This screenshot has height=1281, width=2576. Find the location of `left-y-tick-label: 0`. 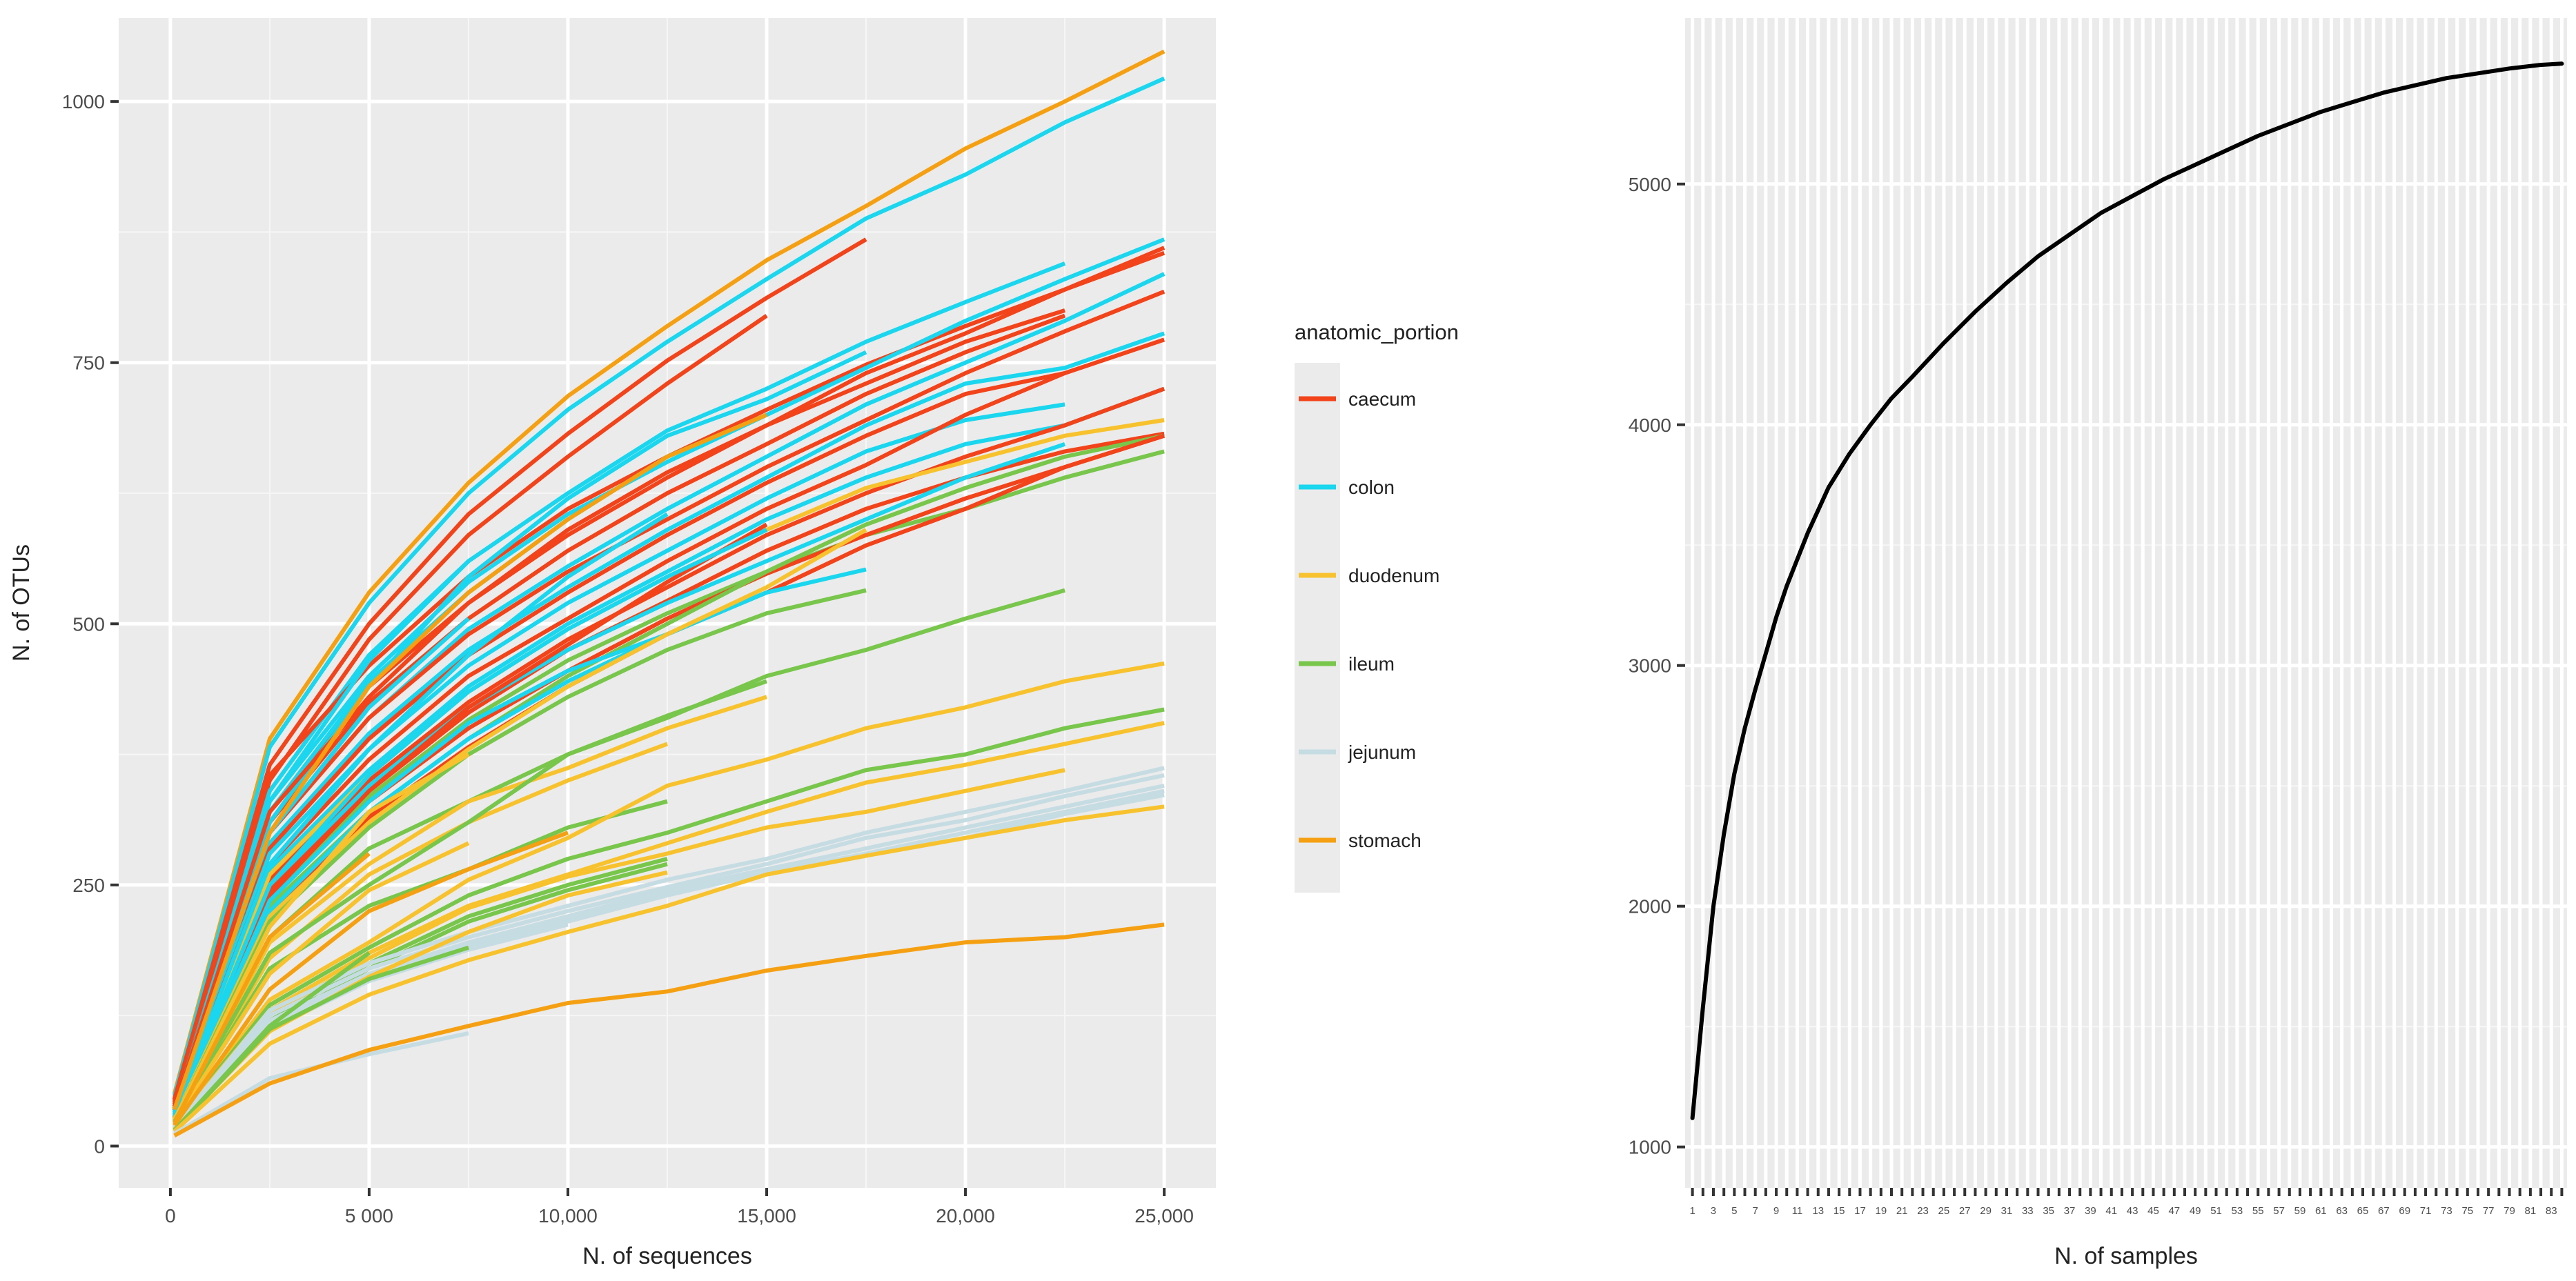

left-y-tick-label: 0 is located at coordinates (99, 1146).